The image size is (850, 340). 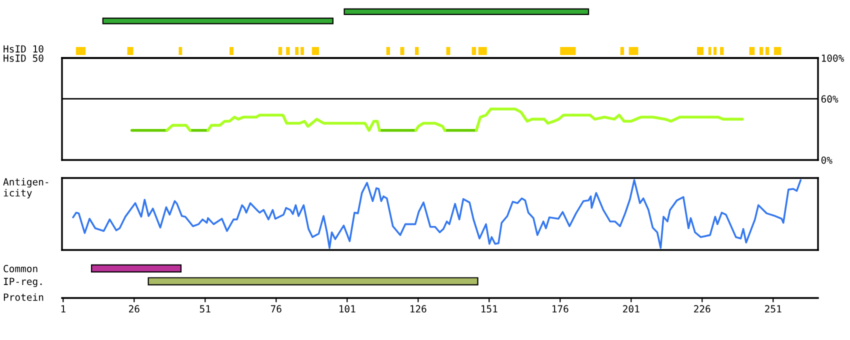 I want to click on x-tick-label: 76, so click(x=276, y=309).